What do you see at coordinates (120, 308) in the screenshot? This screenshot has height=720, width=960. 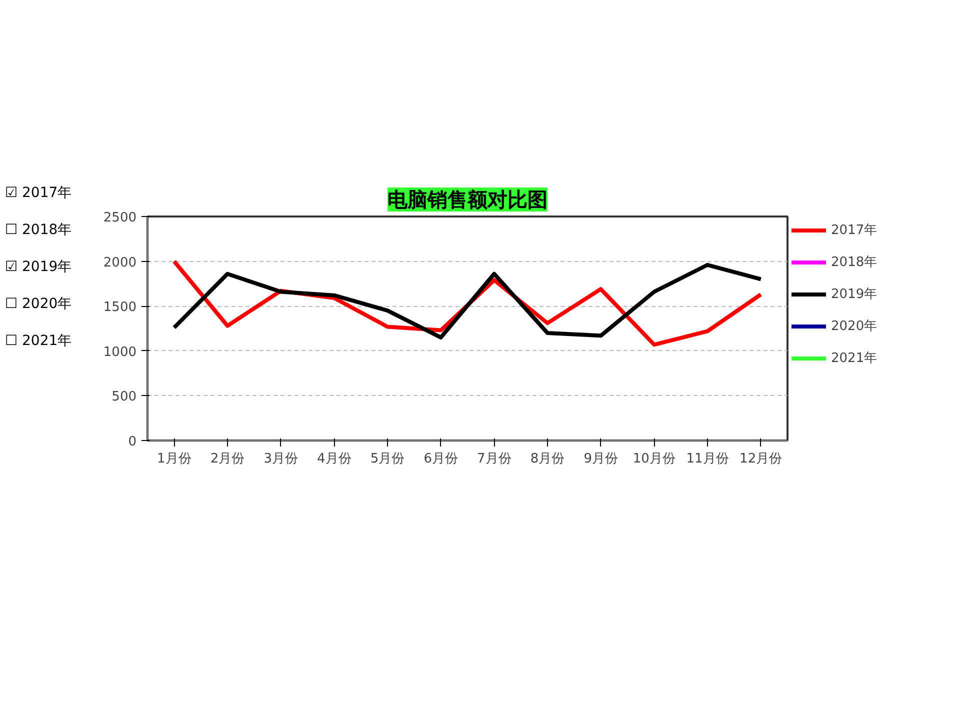 I see `y-tick-label: 1500` at bounding box center [120, 308].